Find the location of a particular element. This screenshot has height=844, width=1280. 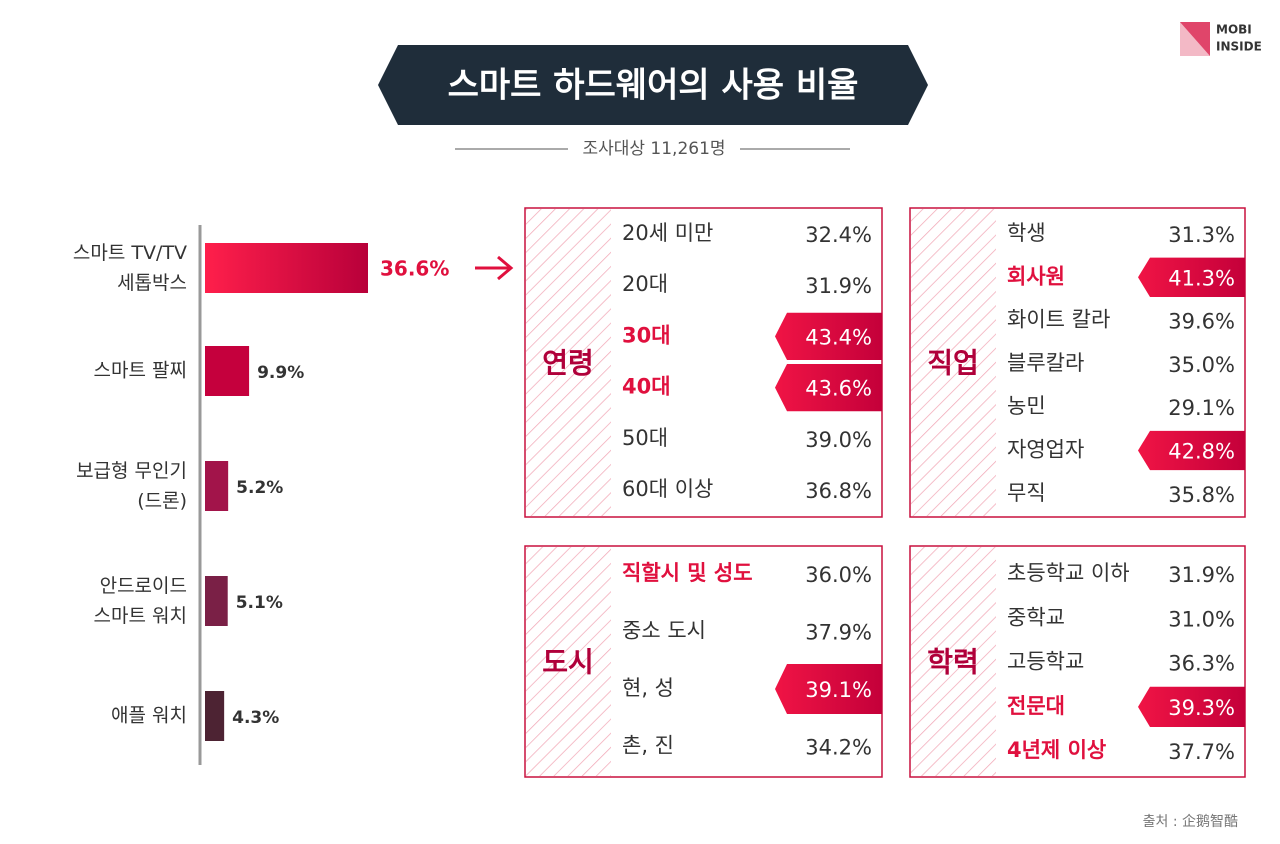

row-label: 30대 is located at coordinates (646, 335).